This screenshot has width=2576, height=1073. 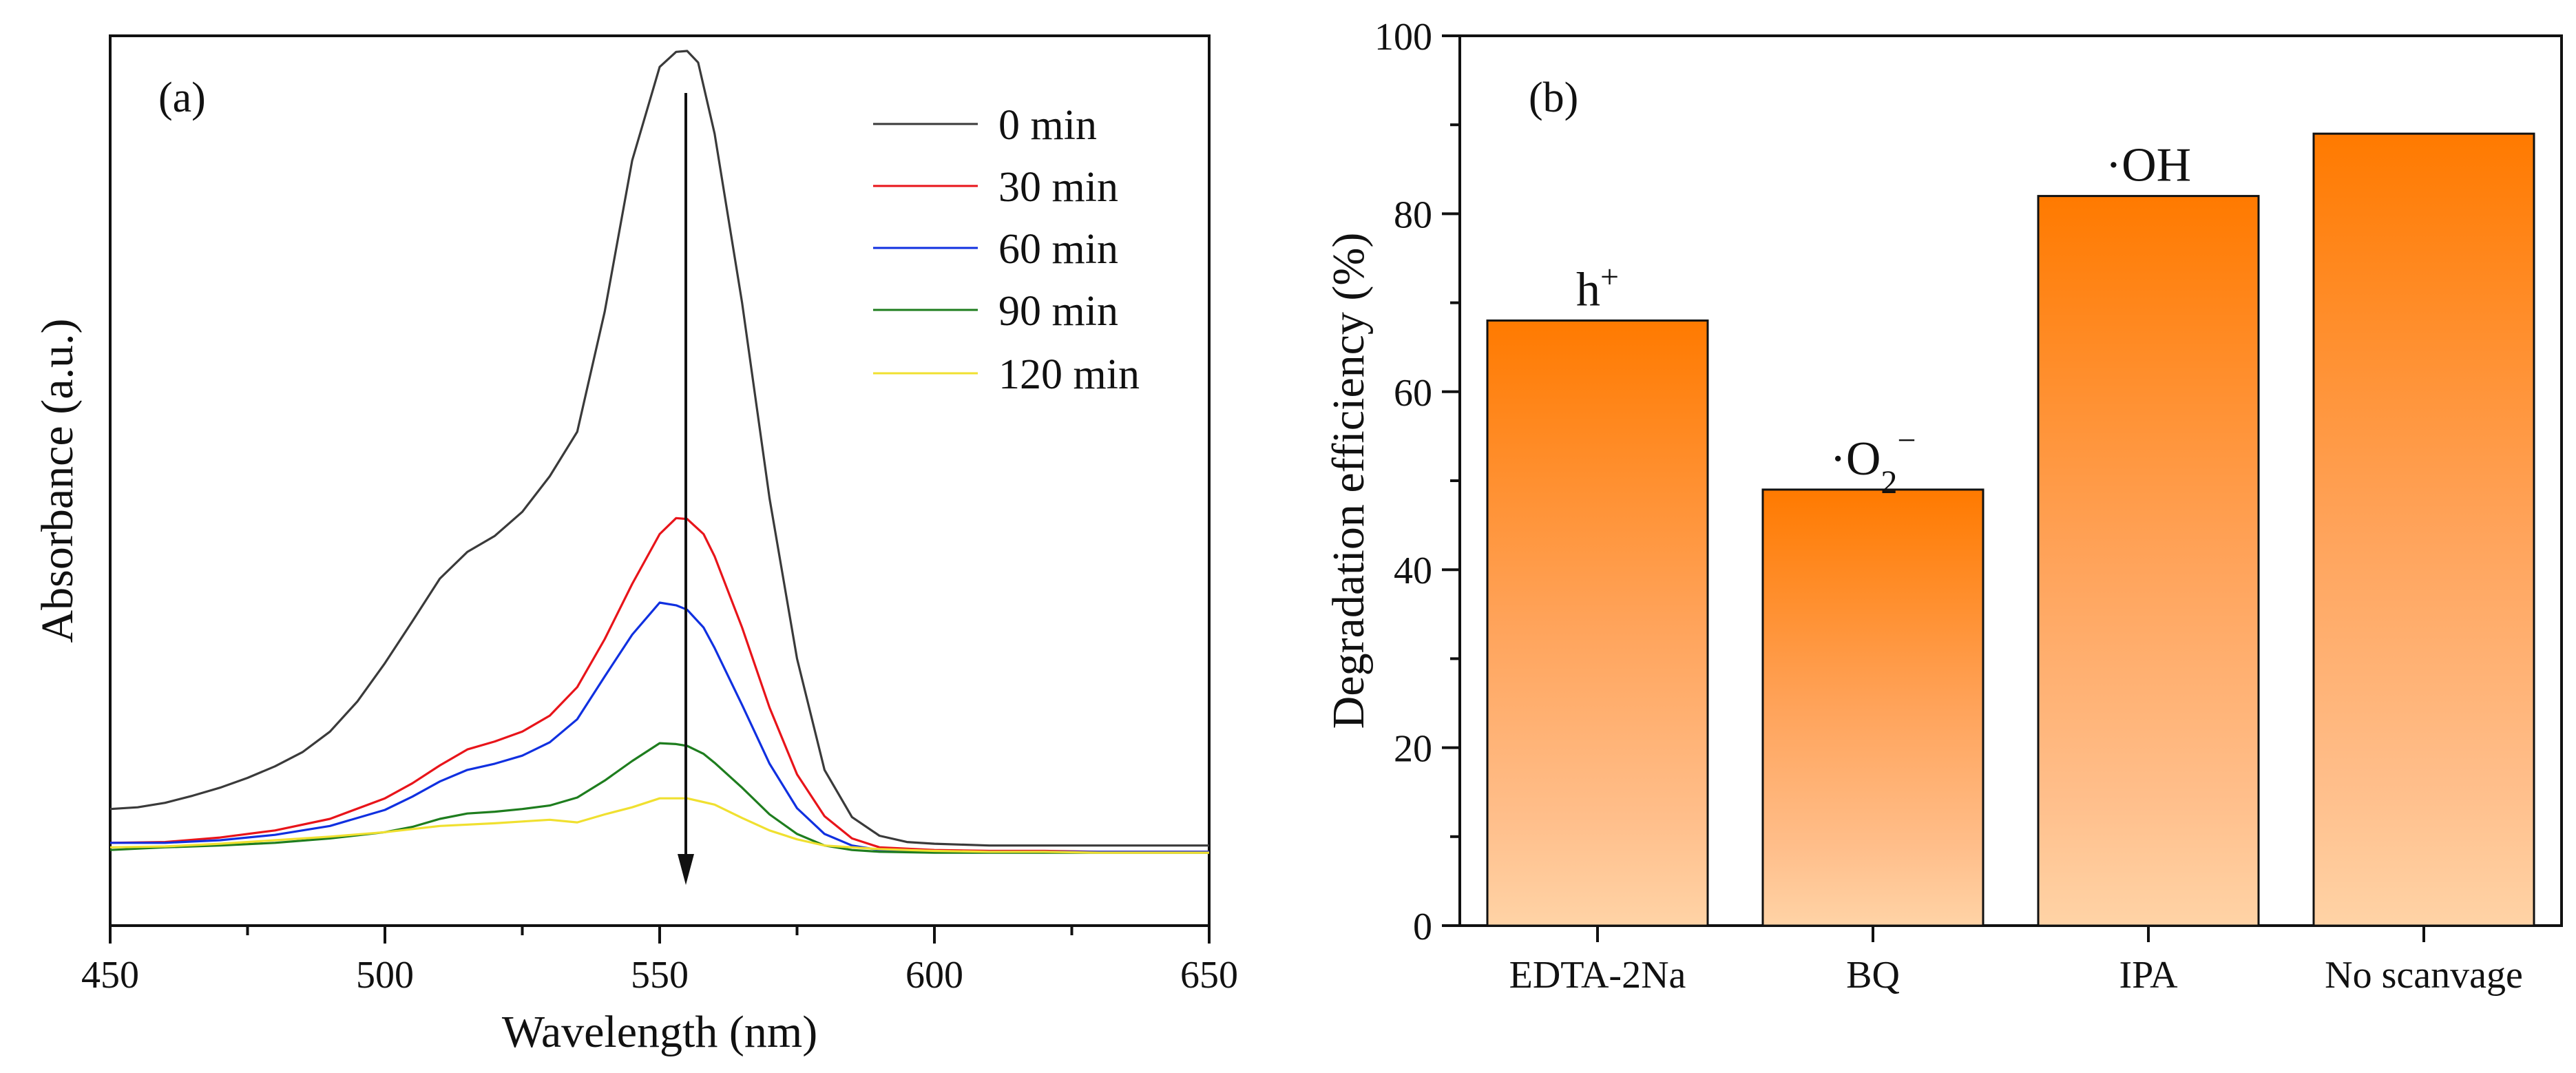 I want to click on series-line-30-min, so click(x=659, y=685).